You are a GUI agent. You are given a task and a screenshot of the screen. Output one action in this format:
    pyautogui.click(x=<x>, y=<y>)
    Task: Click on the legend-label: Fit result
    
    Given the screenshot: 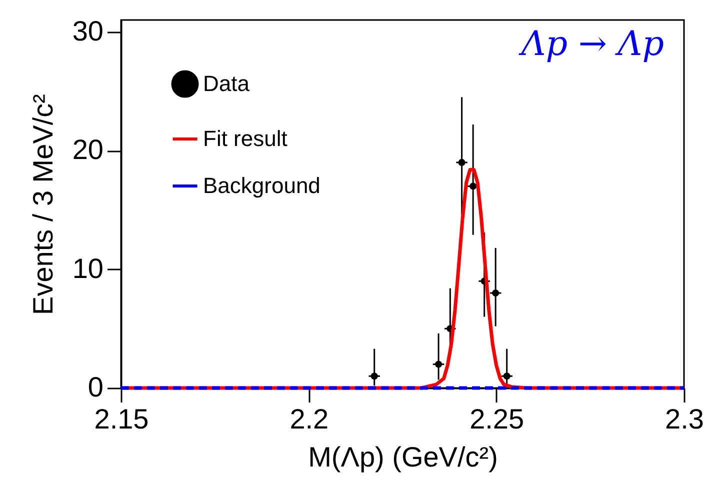 What is the action you would take?
    pyautogui.click(x=245, y=138)
    